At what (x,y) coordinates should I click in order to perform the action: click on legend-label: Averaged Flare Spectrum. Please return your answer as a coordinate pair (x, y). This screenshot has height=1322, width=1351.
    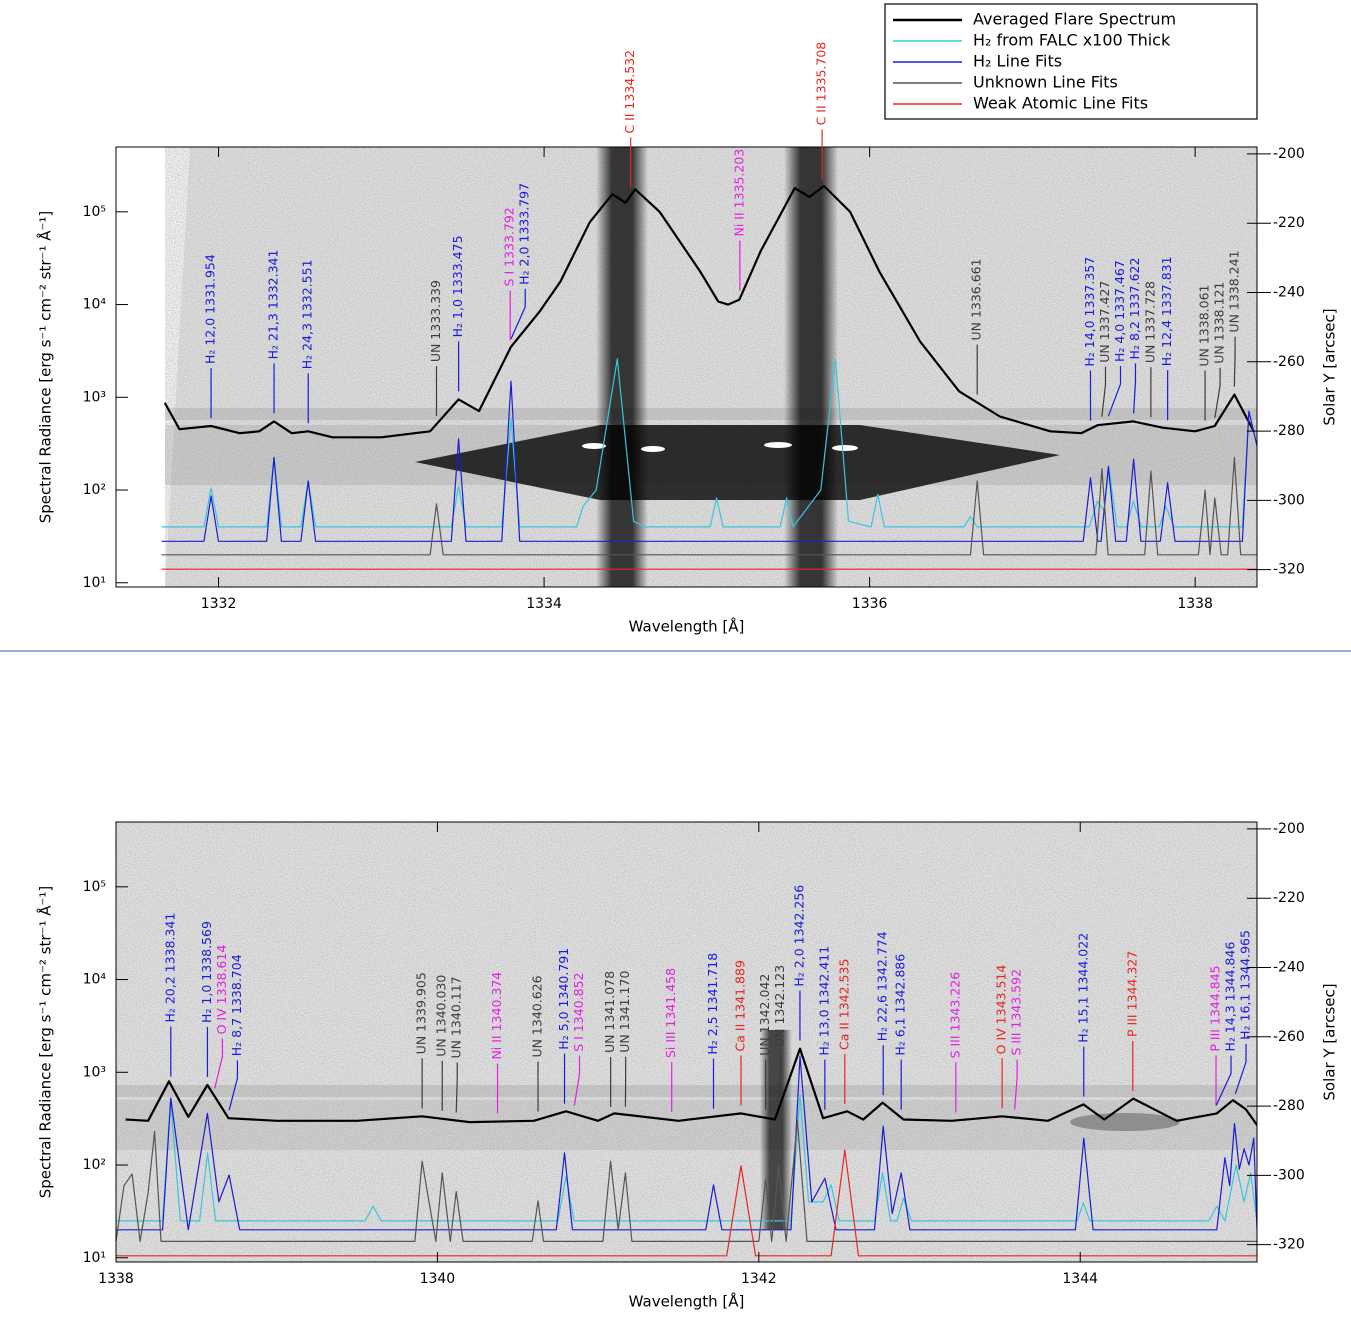
    Looking at the image, I should click on (1074, 19).